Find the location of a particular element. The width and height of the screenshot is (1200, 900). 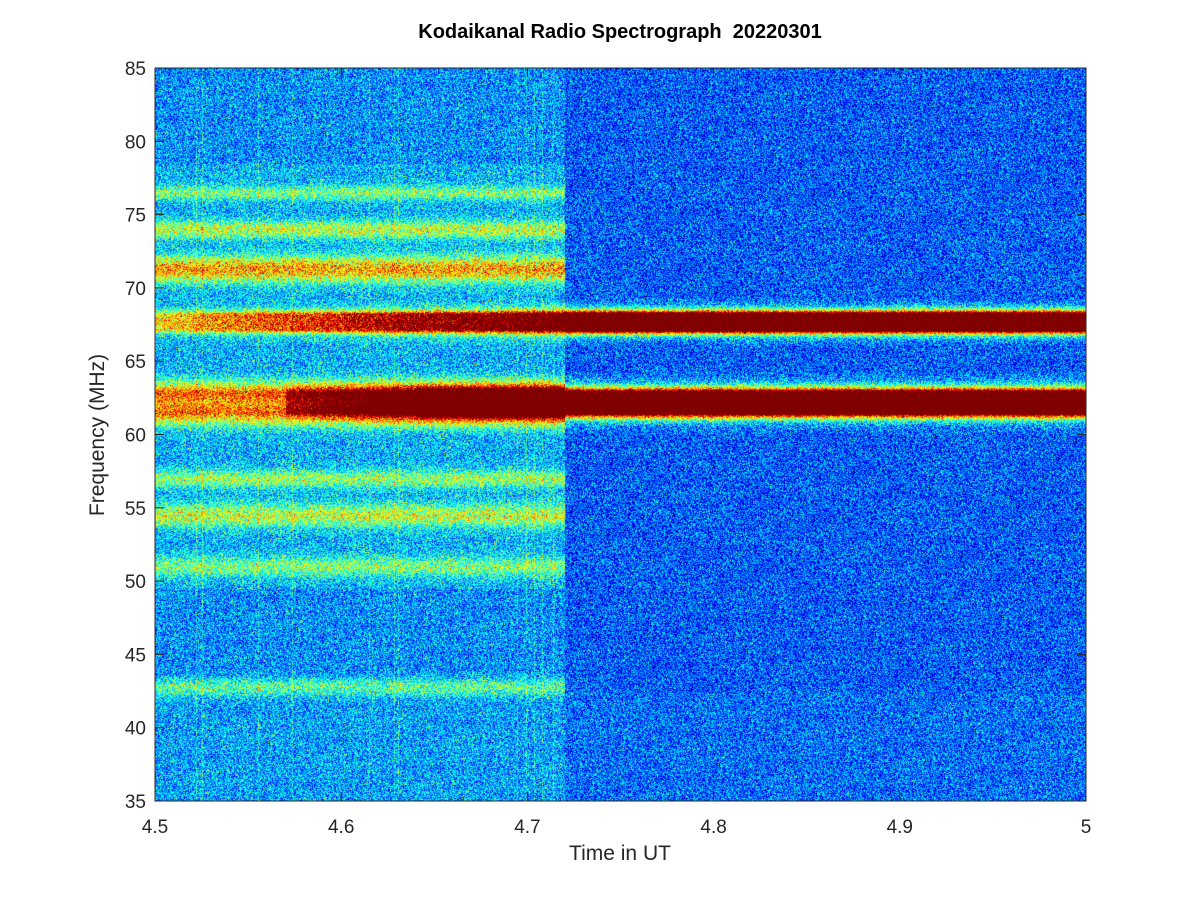

x-tick-label: 4.5 is located at coordinates (155, 827).